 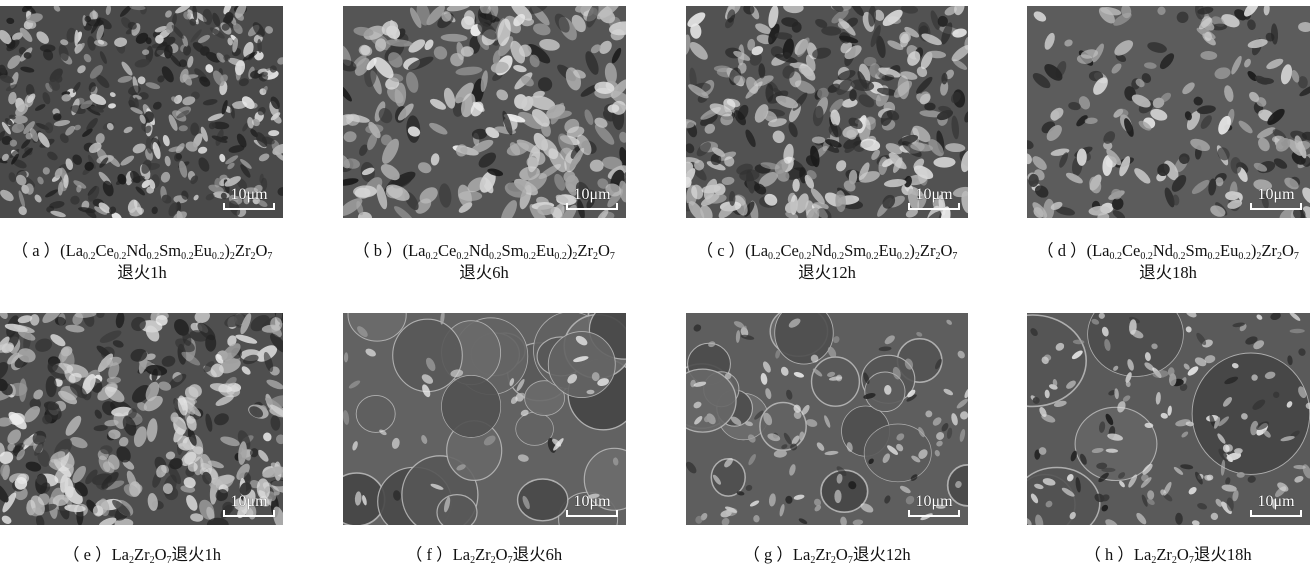 I want to click on scale-bar-b: 10μm, so click(x=592, y=198).